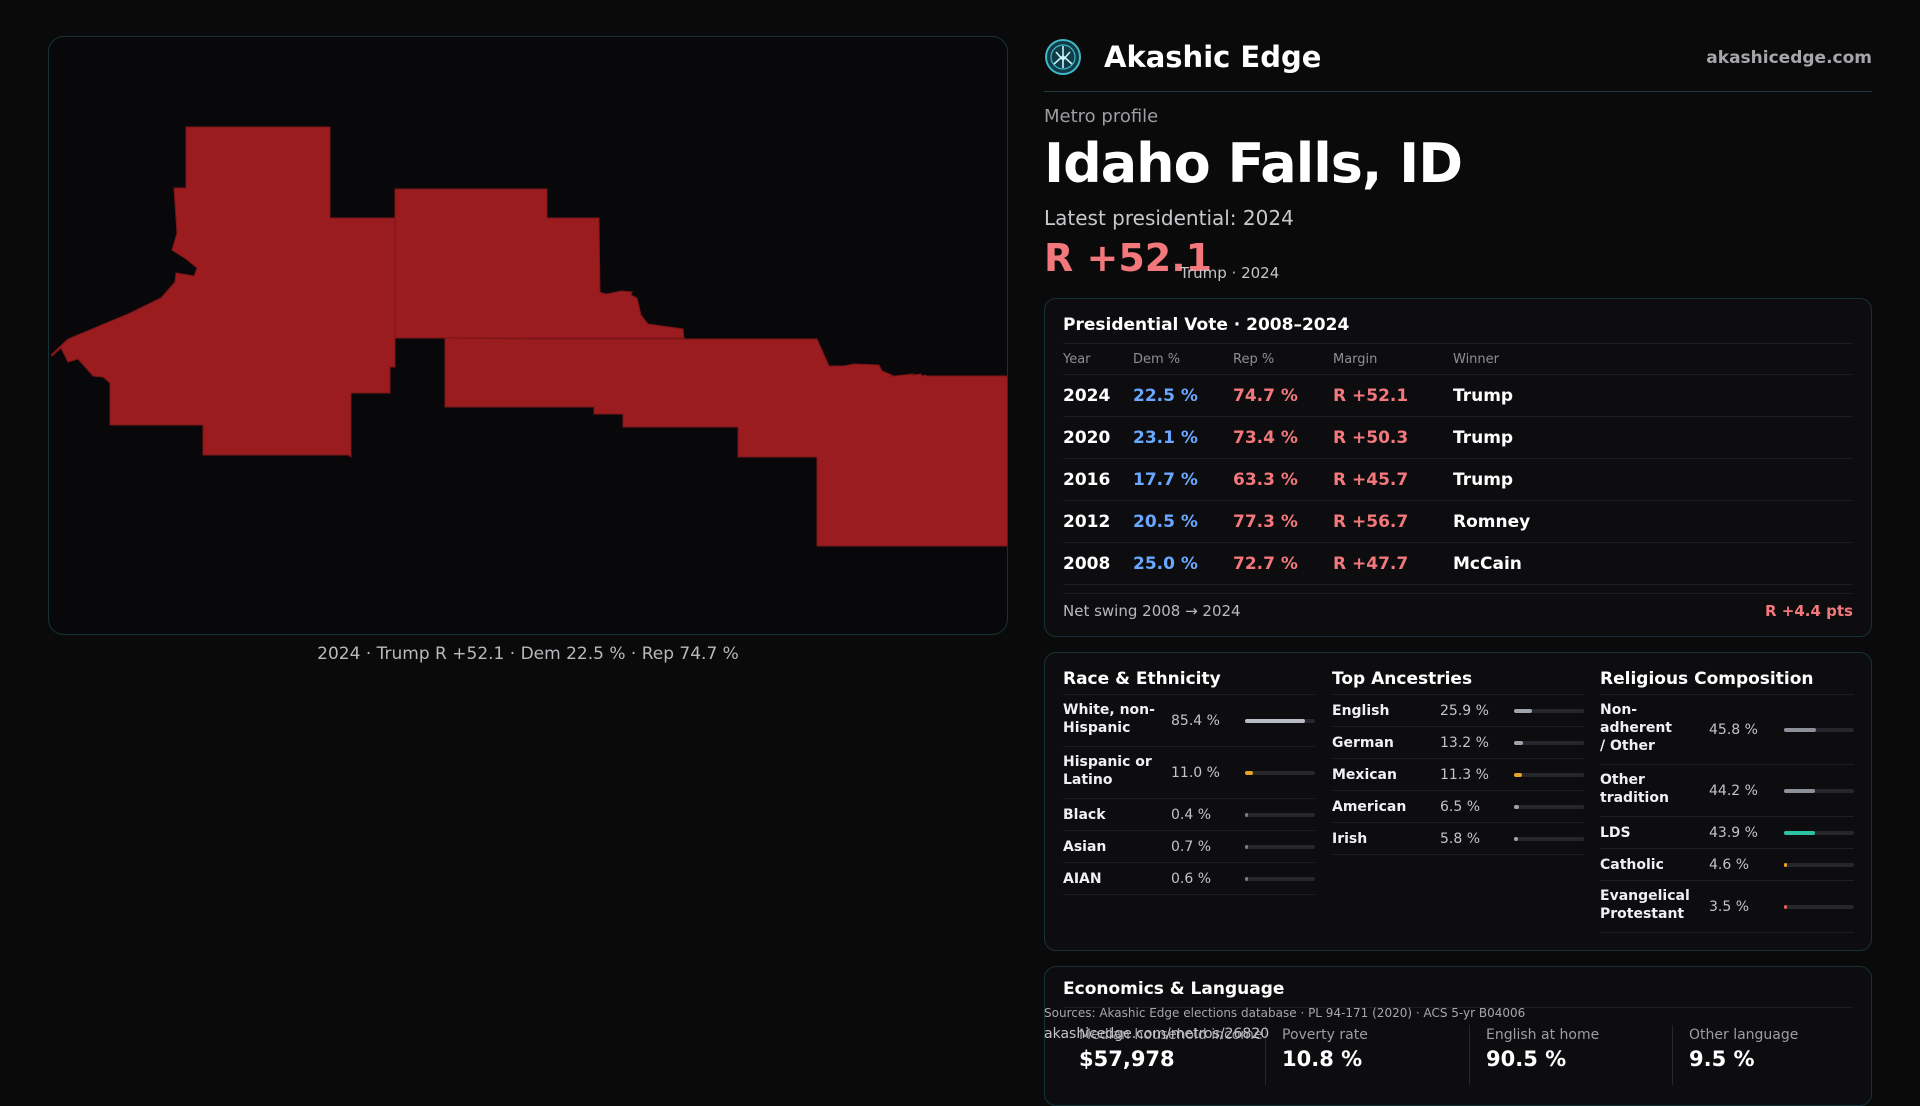  Describe the element at coordinates (1189, 681) in the screenshot. I see `race-title: Race & Ethnicity` at that location.